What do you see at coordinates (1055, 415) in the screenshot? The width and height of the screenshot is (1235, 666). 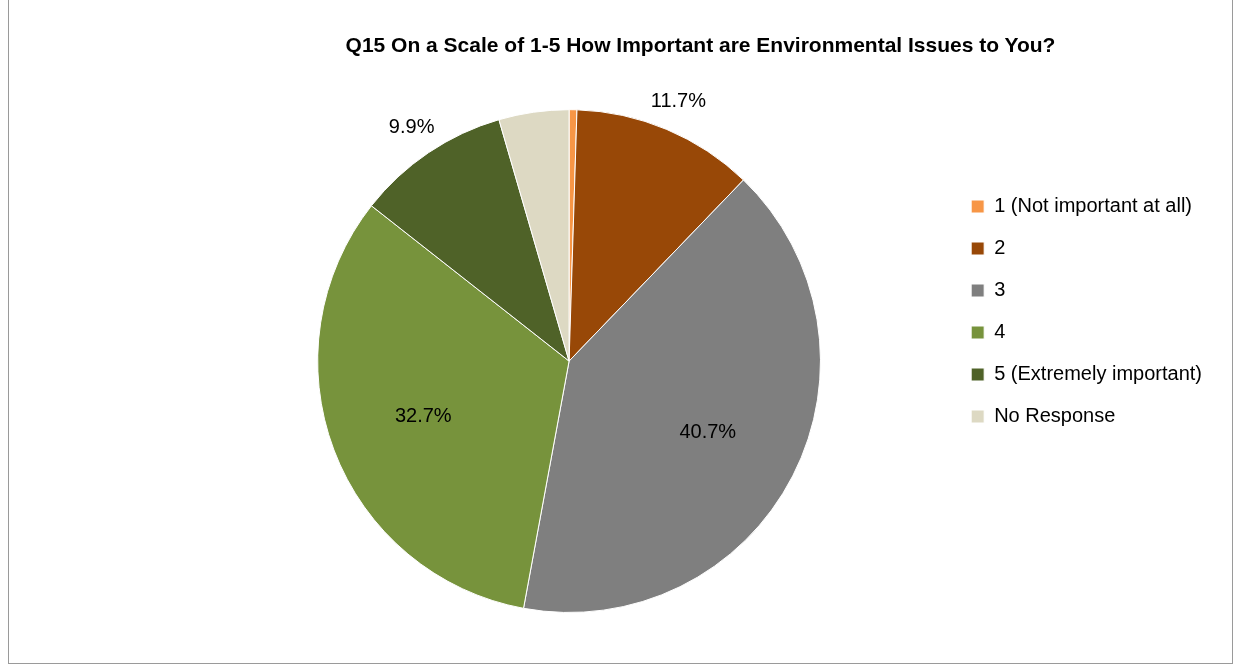 I see `legend-label: No Response` at bounding box center [1055, 415].